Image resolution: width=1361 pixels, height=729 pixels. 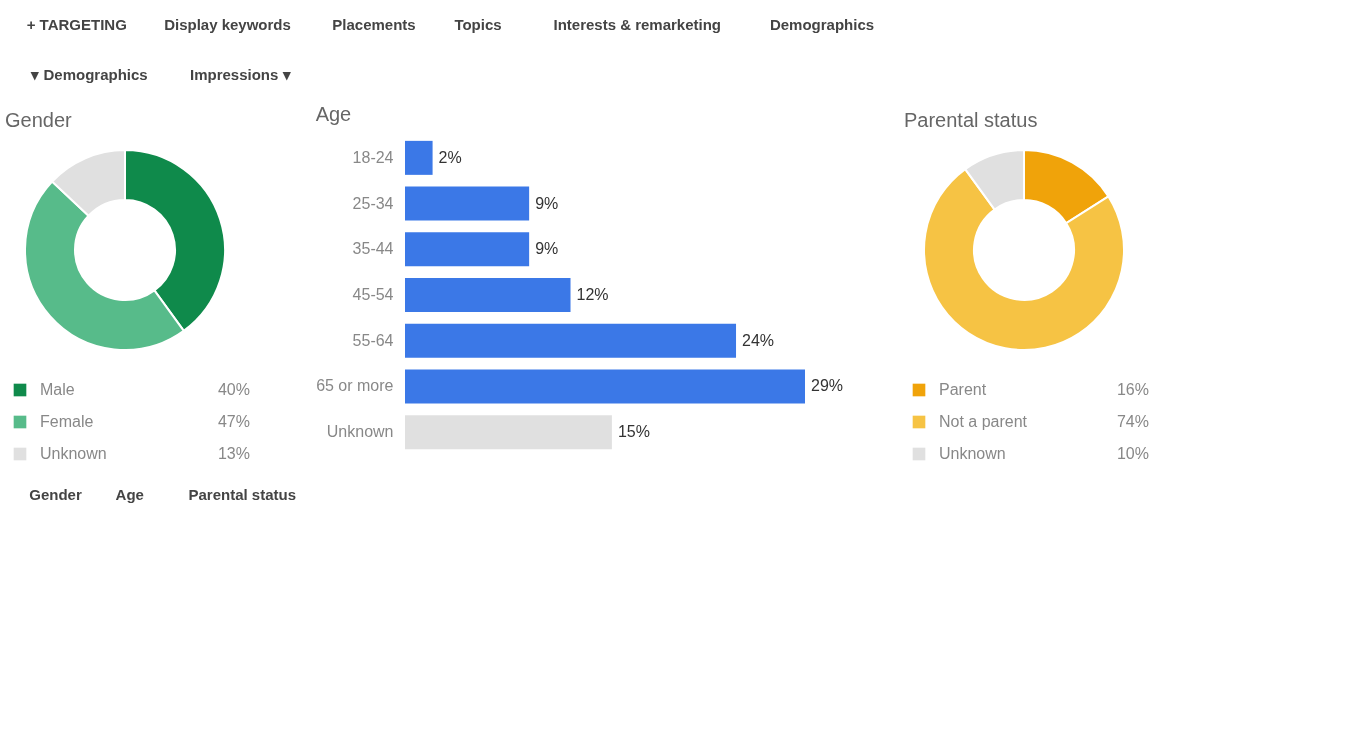 What do you see at coordinates (983, 421) in the screenshot?
I see `legend-label: Not a parent` at bounding box center [983, 421].